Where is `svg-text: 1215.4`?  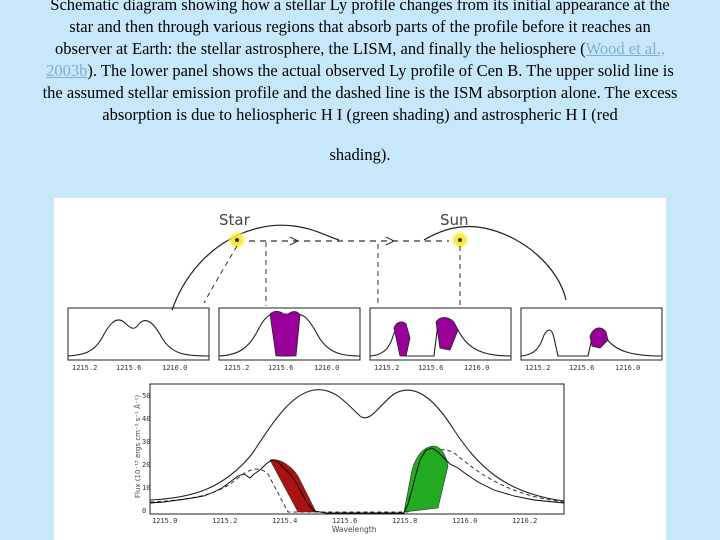
svg-text: 1215.4 is located at coordinates (284, 521).